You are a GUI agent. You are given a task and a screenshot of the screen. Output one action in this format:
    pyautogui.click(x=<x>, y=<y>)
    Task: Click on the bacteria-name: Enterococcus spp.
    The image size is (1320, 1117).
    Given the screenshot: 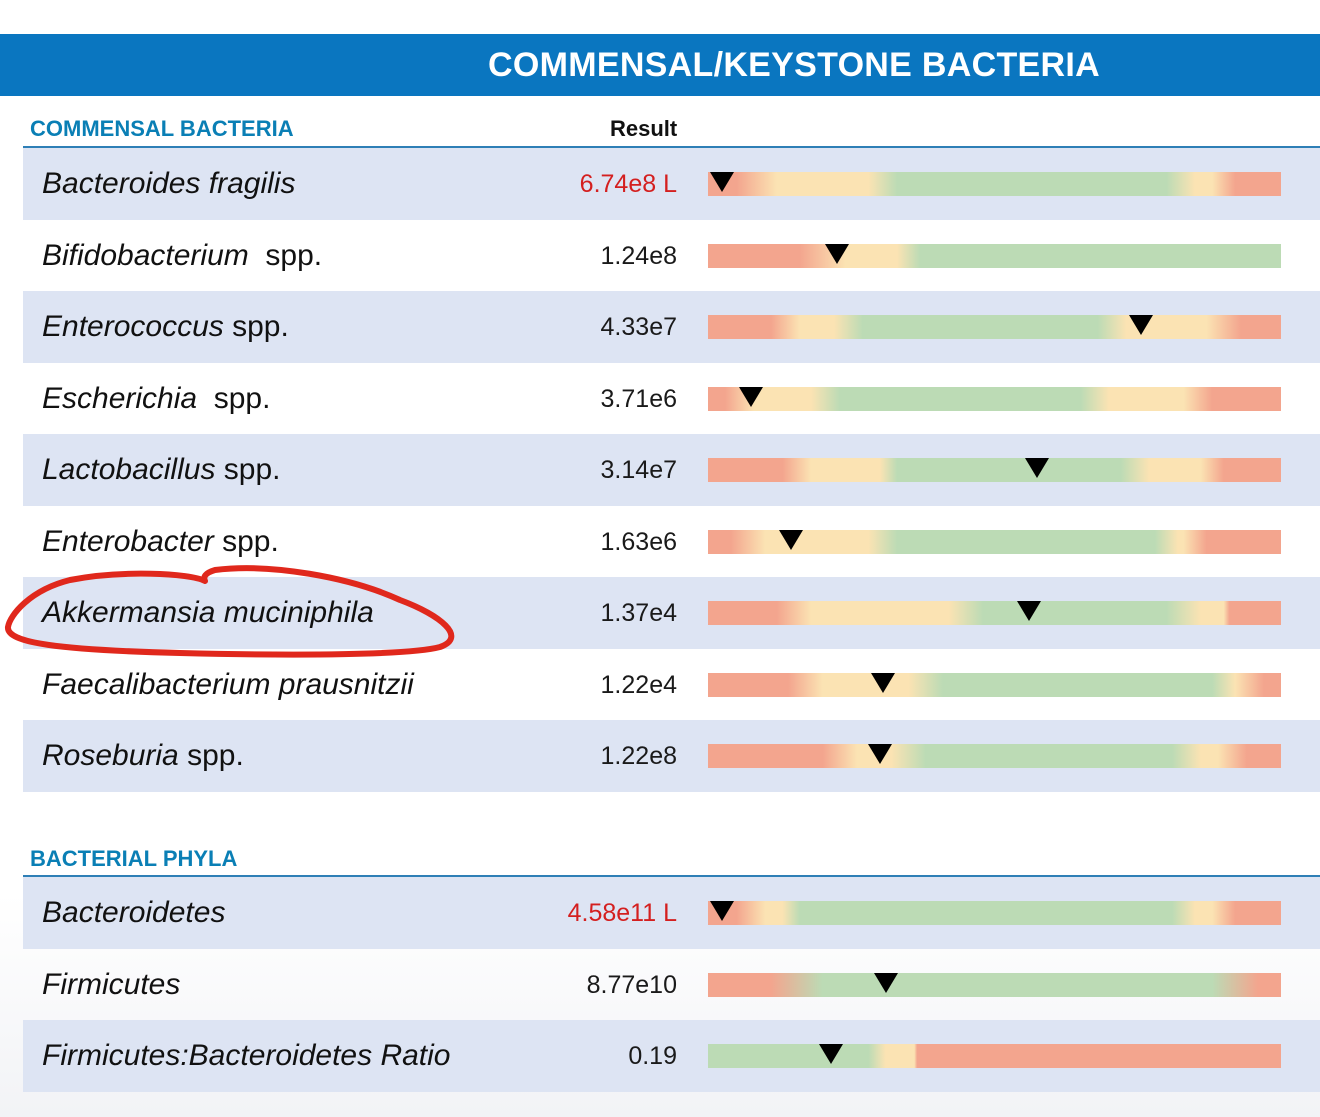 What is the action you would take?
    pyautogui.click(x=165, y=327)
    